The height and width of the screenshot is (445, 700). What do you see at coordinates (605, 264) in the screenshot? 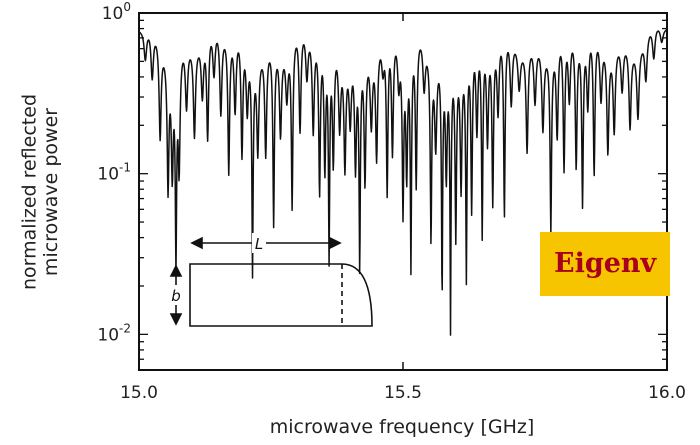
I see `overlay-banner: Eigenv` at bounding box center [605, 264].